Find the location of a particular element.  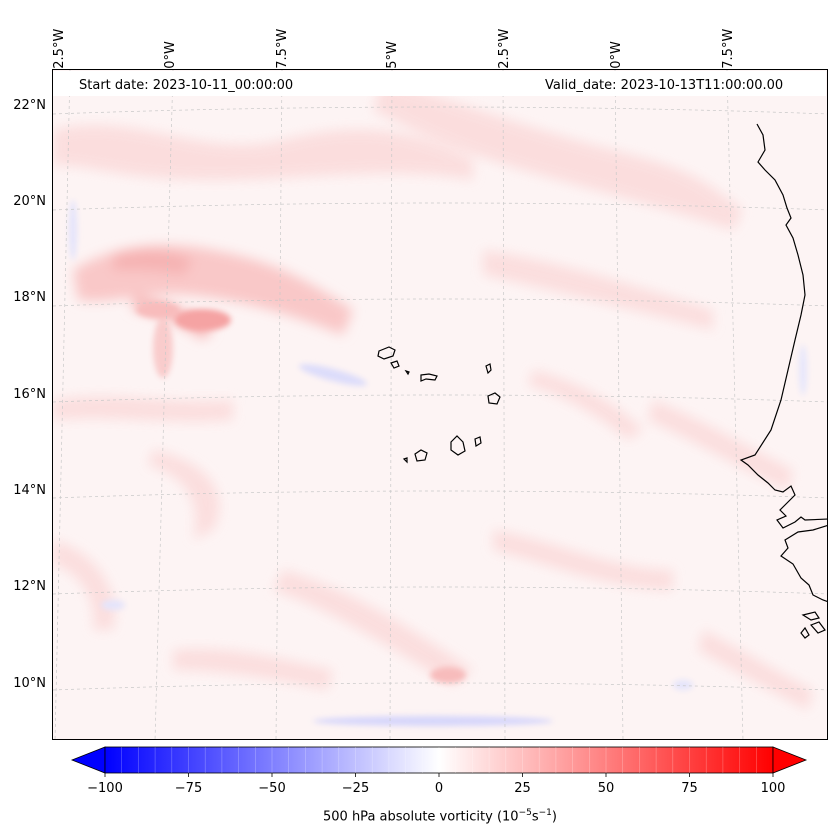

lat-label-22n: 22°N is located at coordinates (29, 105).